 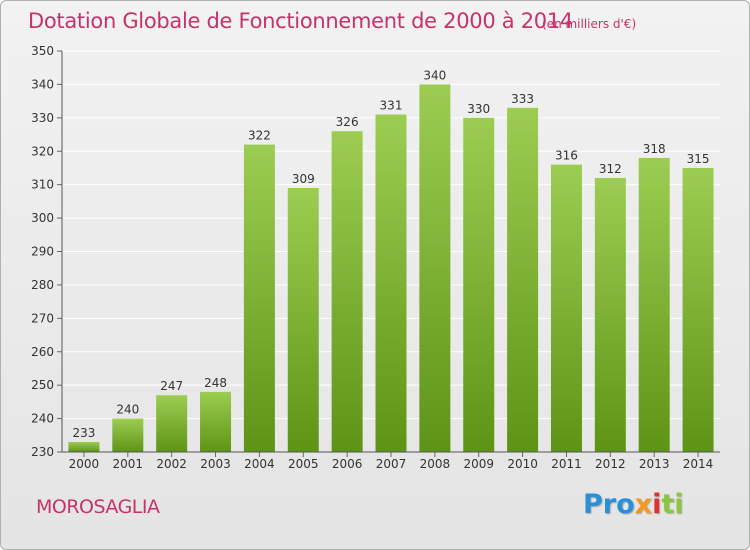 What do you see at coordinates (128, 464) in the screenshot?
I see `x-tick-label: 2001` at bounding box center [128, 464].